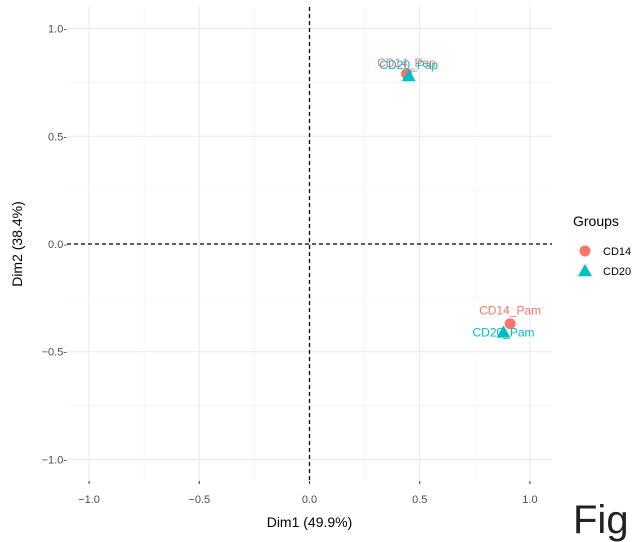 The width and height of the screenshot is (641, 542). Describe the element at coordinates (57, 245) in the screenshot. I see `y-tick-label: 0.0‐` at that location.